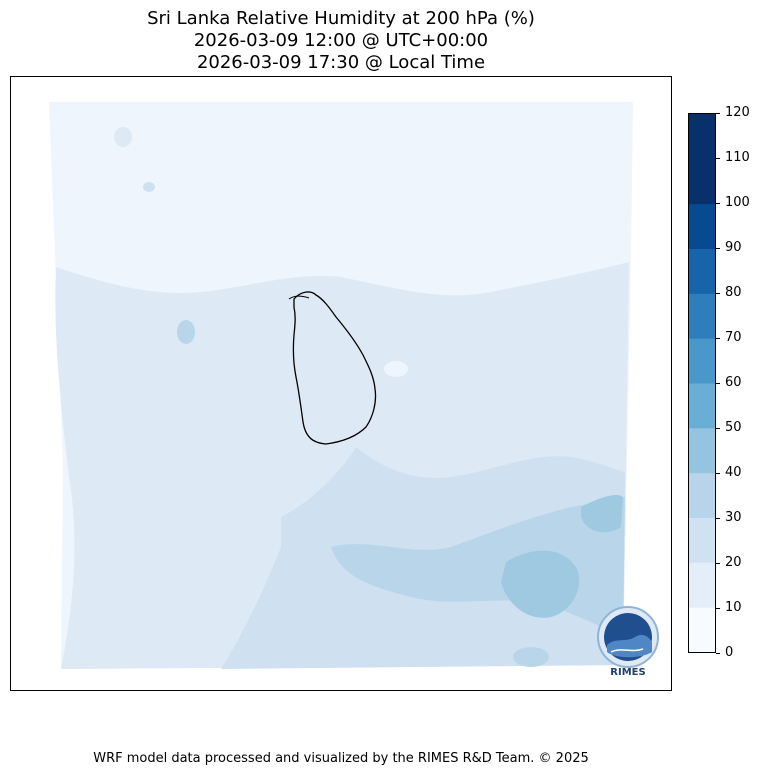 This screenshot has width=760, height=776. I want to click on colorbar-tick: 40, so click(729, 473).